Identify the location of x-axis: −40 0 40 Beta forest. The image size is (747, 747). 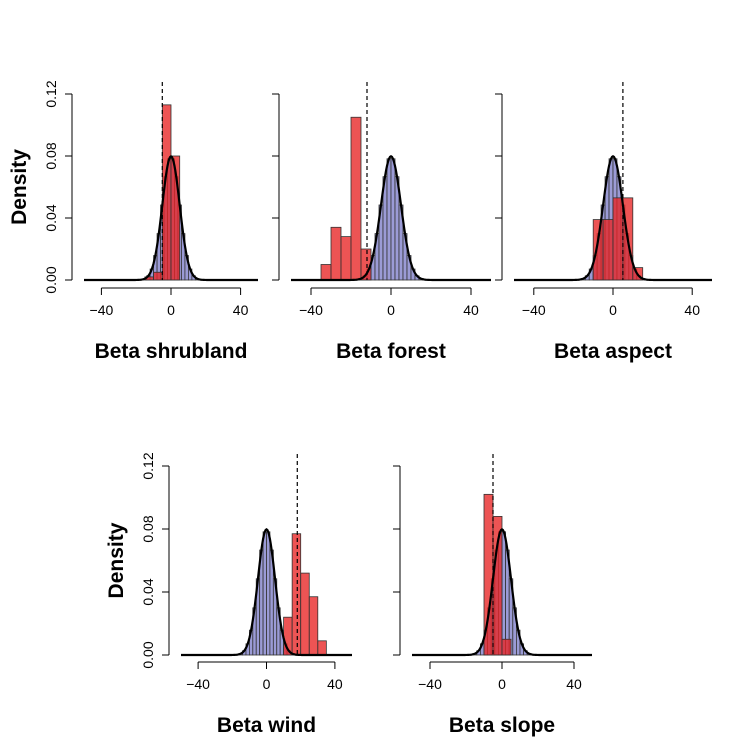
(389, 325).